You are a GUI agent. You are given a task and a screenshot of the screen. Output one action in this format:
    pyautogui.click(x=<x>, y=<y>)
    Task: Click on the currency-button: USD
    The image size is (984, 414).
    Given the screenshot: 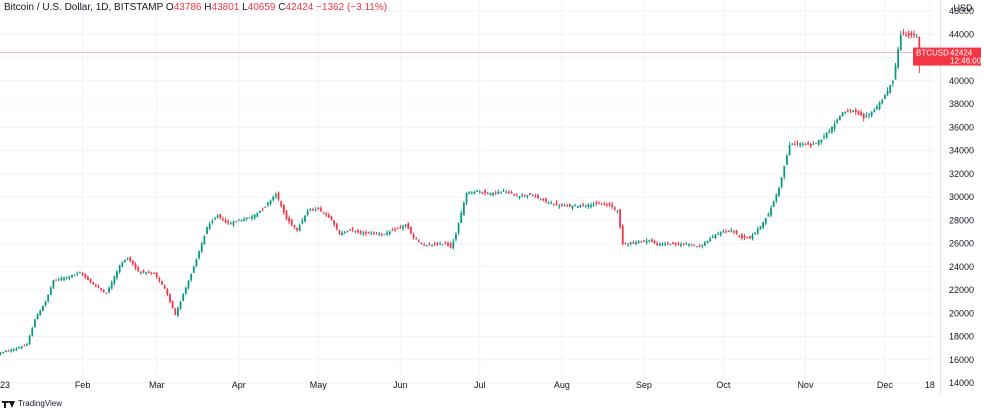 What is the action you would take?
    pyautogui.click(x=963, y=8)
    